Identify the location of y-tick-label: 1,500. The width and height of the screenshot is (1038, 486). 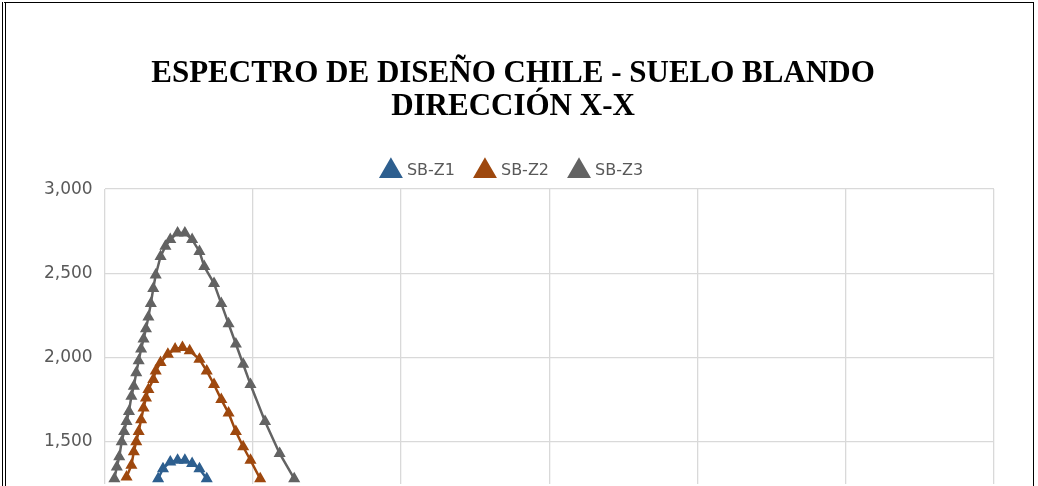
(68, 440).